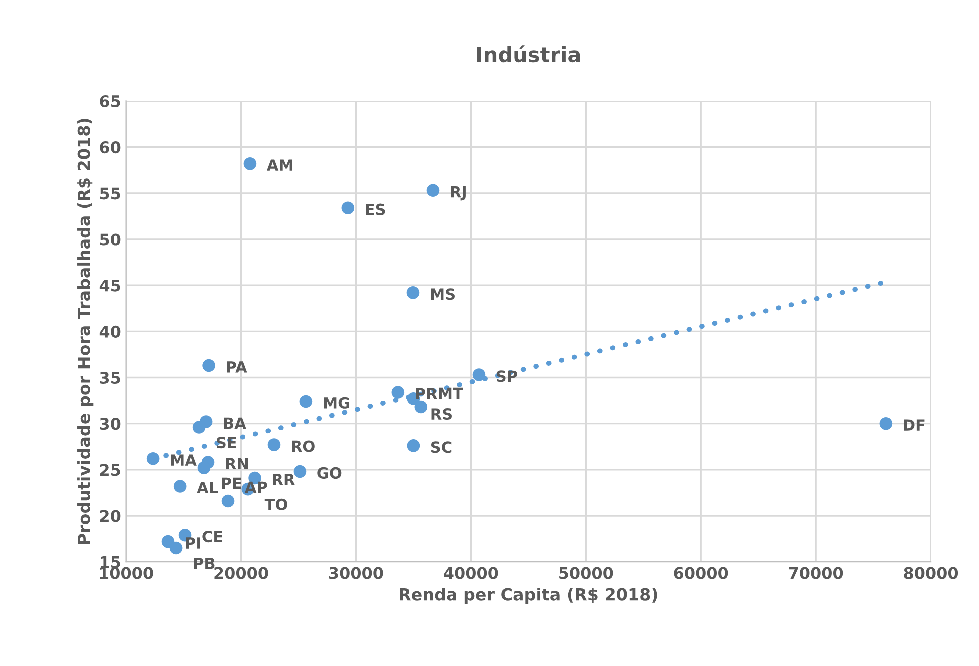 The height and width of the screenshot is (666, 979). I want to click on y-tick-label: 65, so click(110, 101).